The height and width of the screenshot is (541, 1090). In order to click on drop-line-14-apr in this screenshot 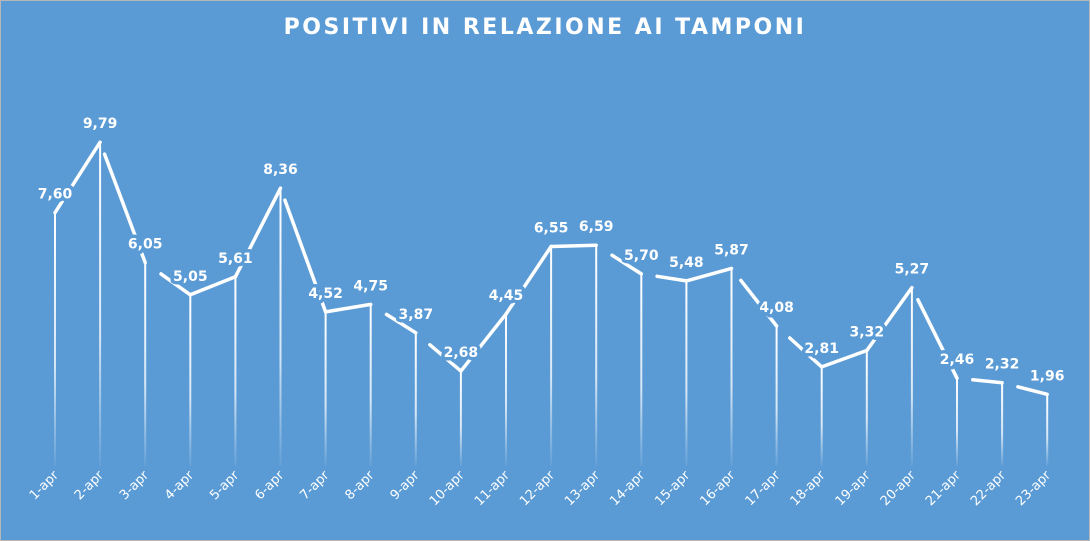, I will do `click(641, 369)`.